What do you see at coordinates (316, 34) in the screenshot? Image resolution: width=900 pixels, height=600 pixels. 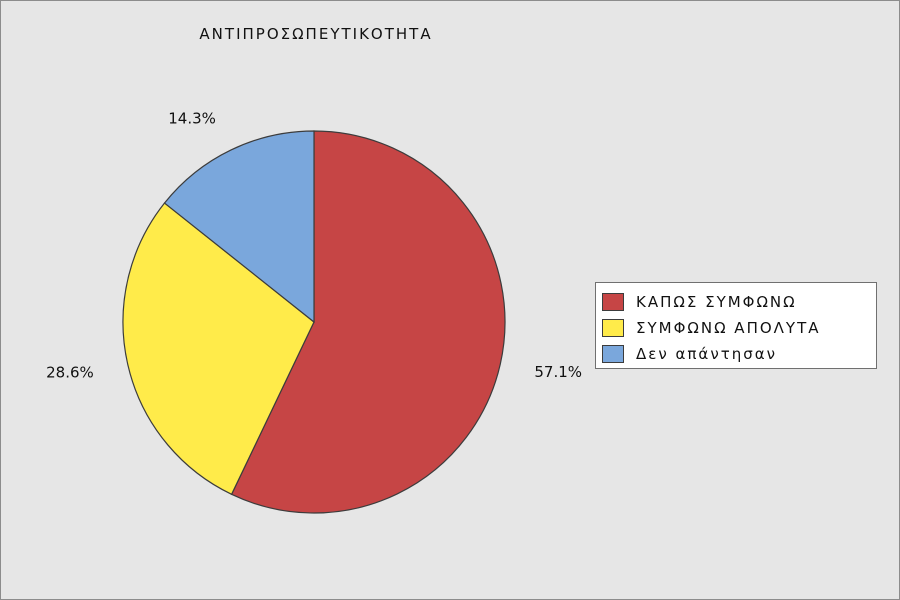 I see `chart-title: ΑΝΤΙΠΡΟΣΩΠΕΥΤΙΚΟΤΗΤΑ` at bounding box center [316, 34].